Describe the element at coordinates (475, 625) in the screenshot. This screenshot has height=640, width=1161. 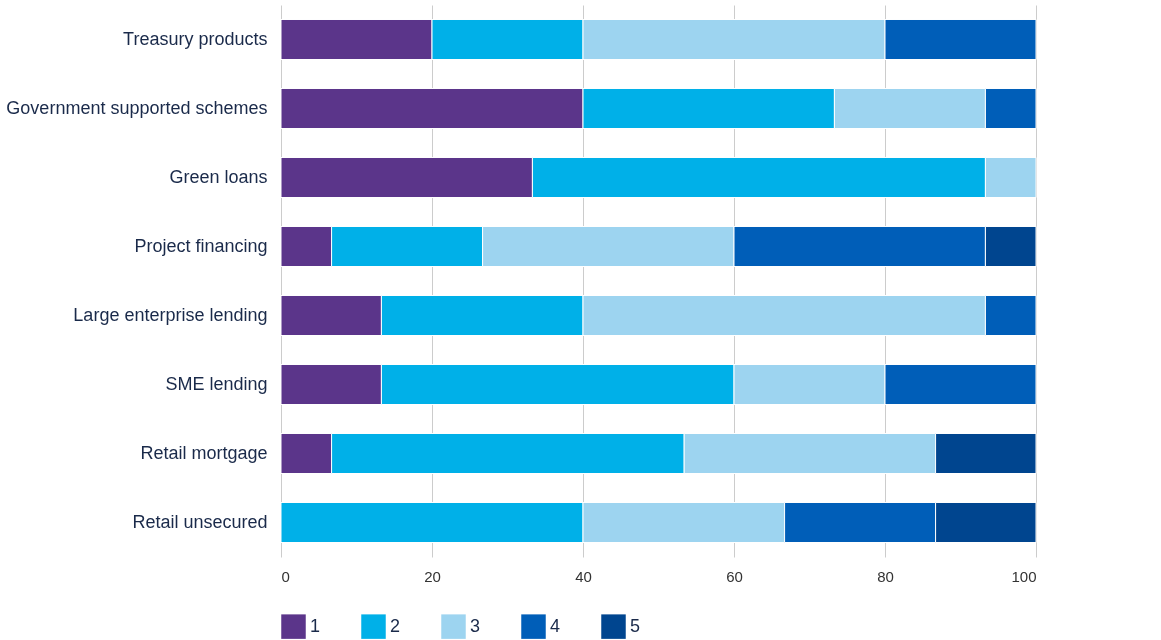
I see `legend-label: 3` at that location.